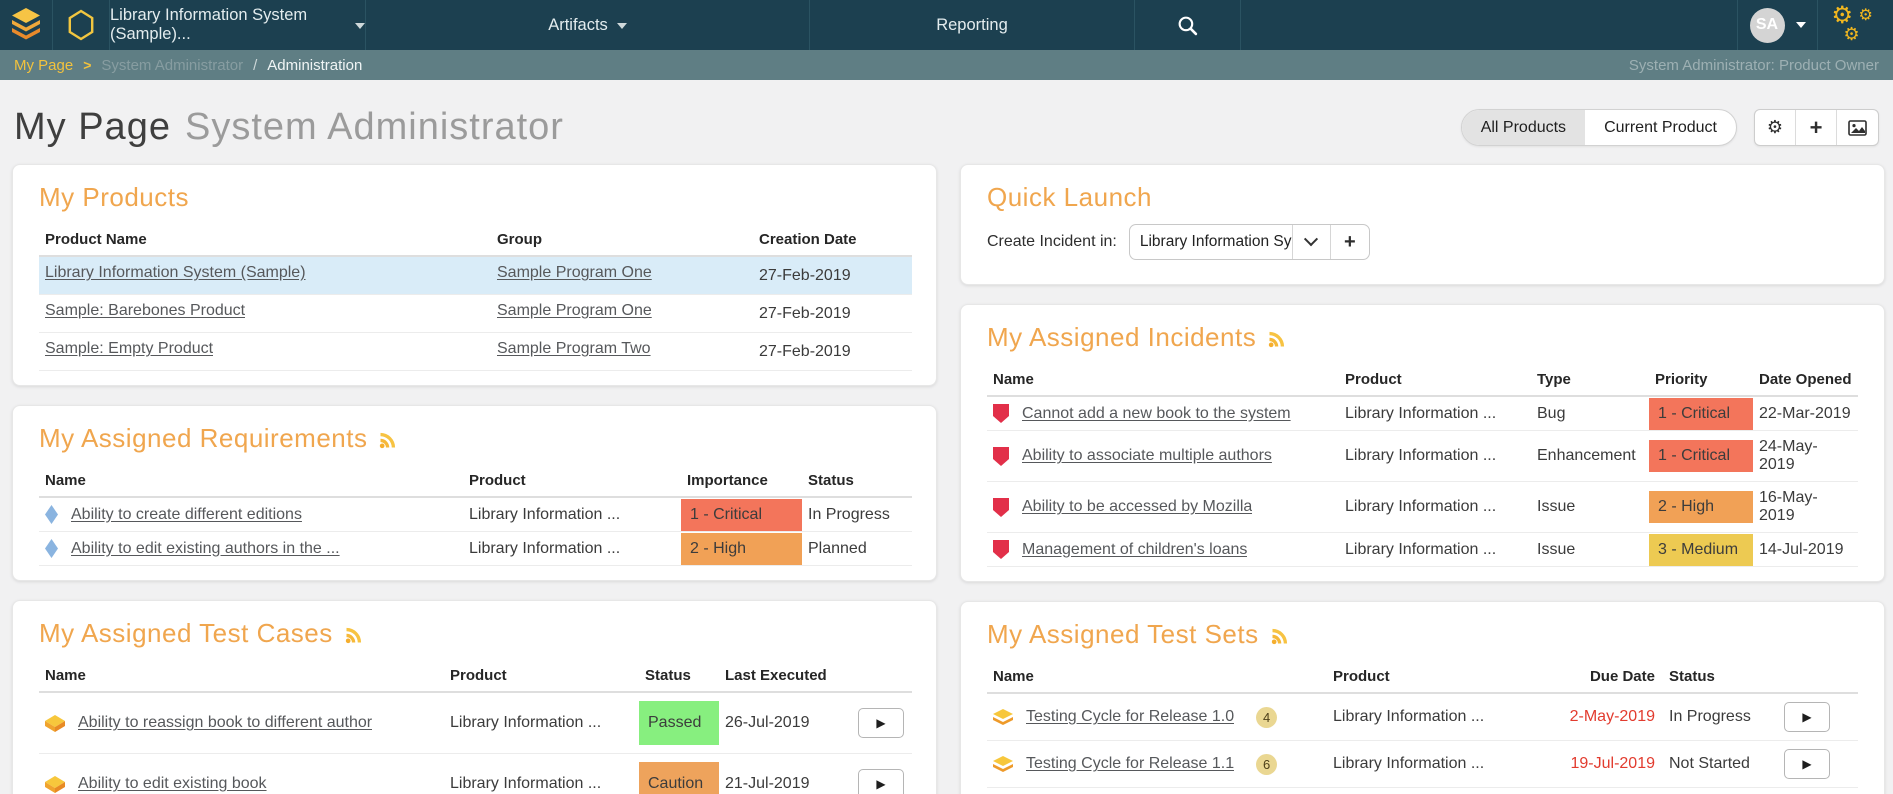 The width and height of the screenshot is (1893, 794). Describe the element at coordinates (1137, 506) in the screenshot. I see `incident-link: Ability to be accessed by Mozilla` at that location.